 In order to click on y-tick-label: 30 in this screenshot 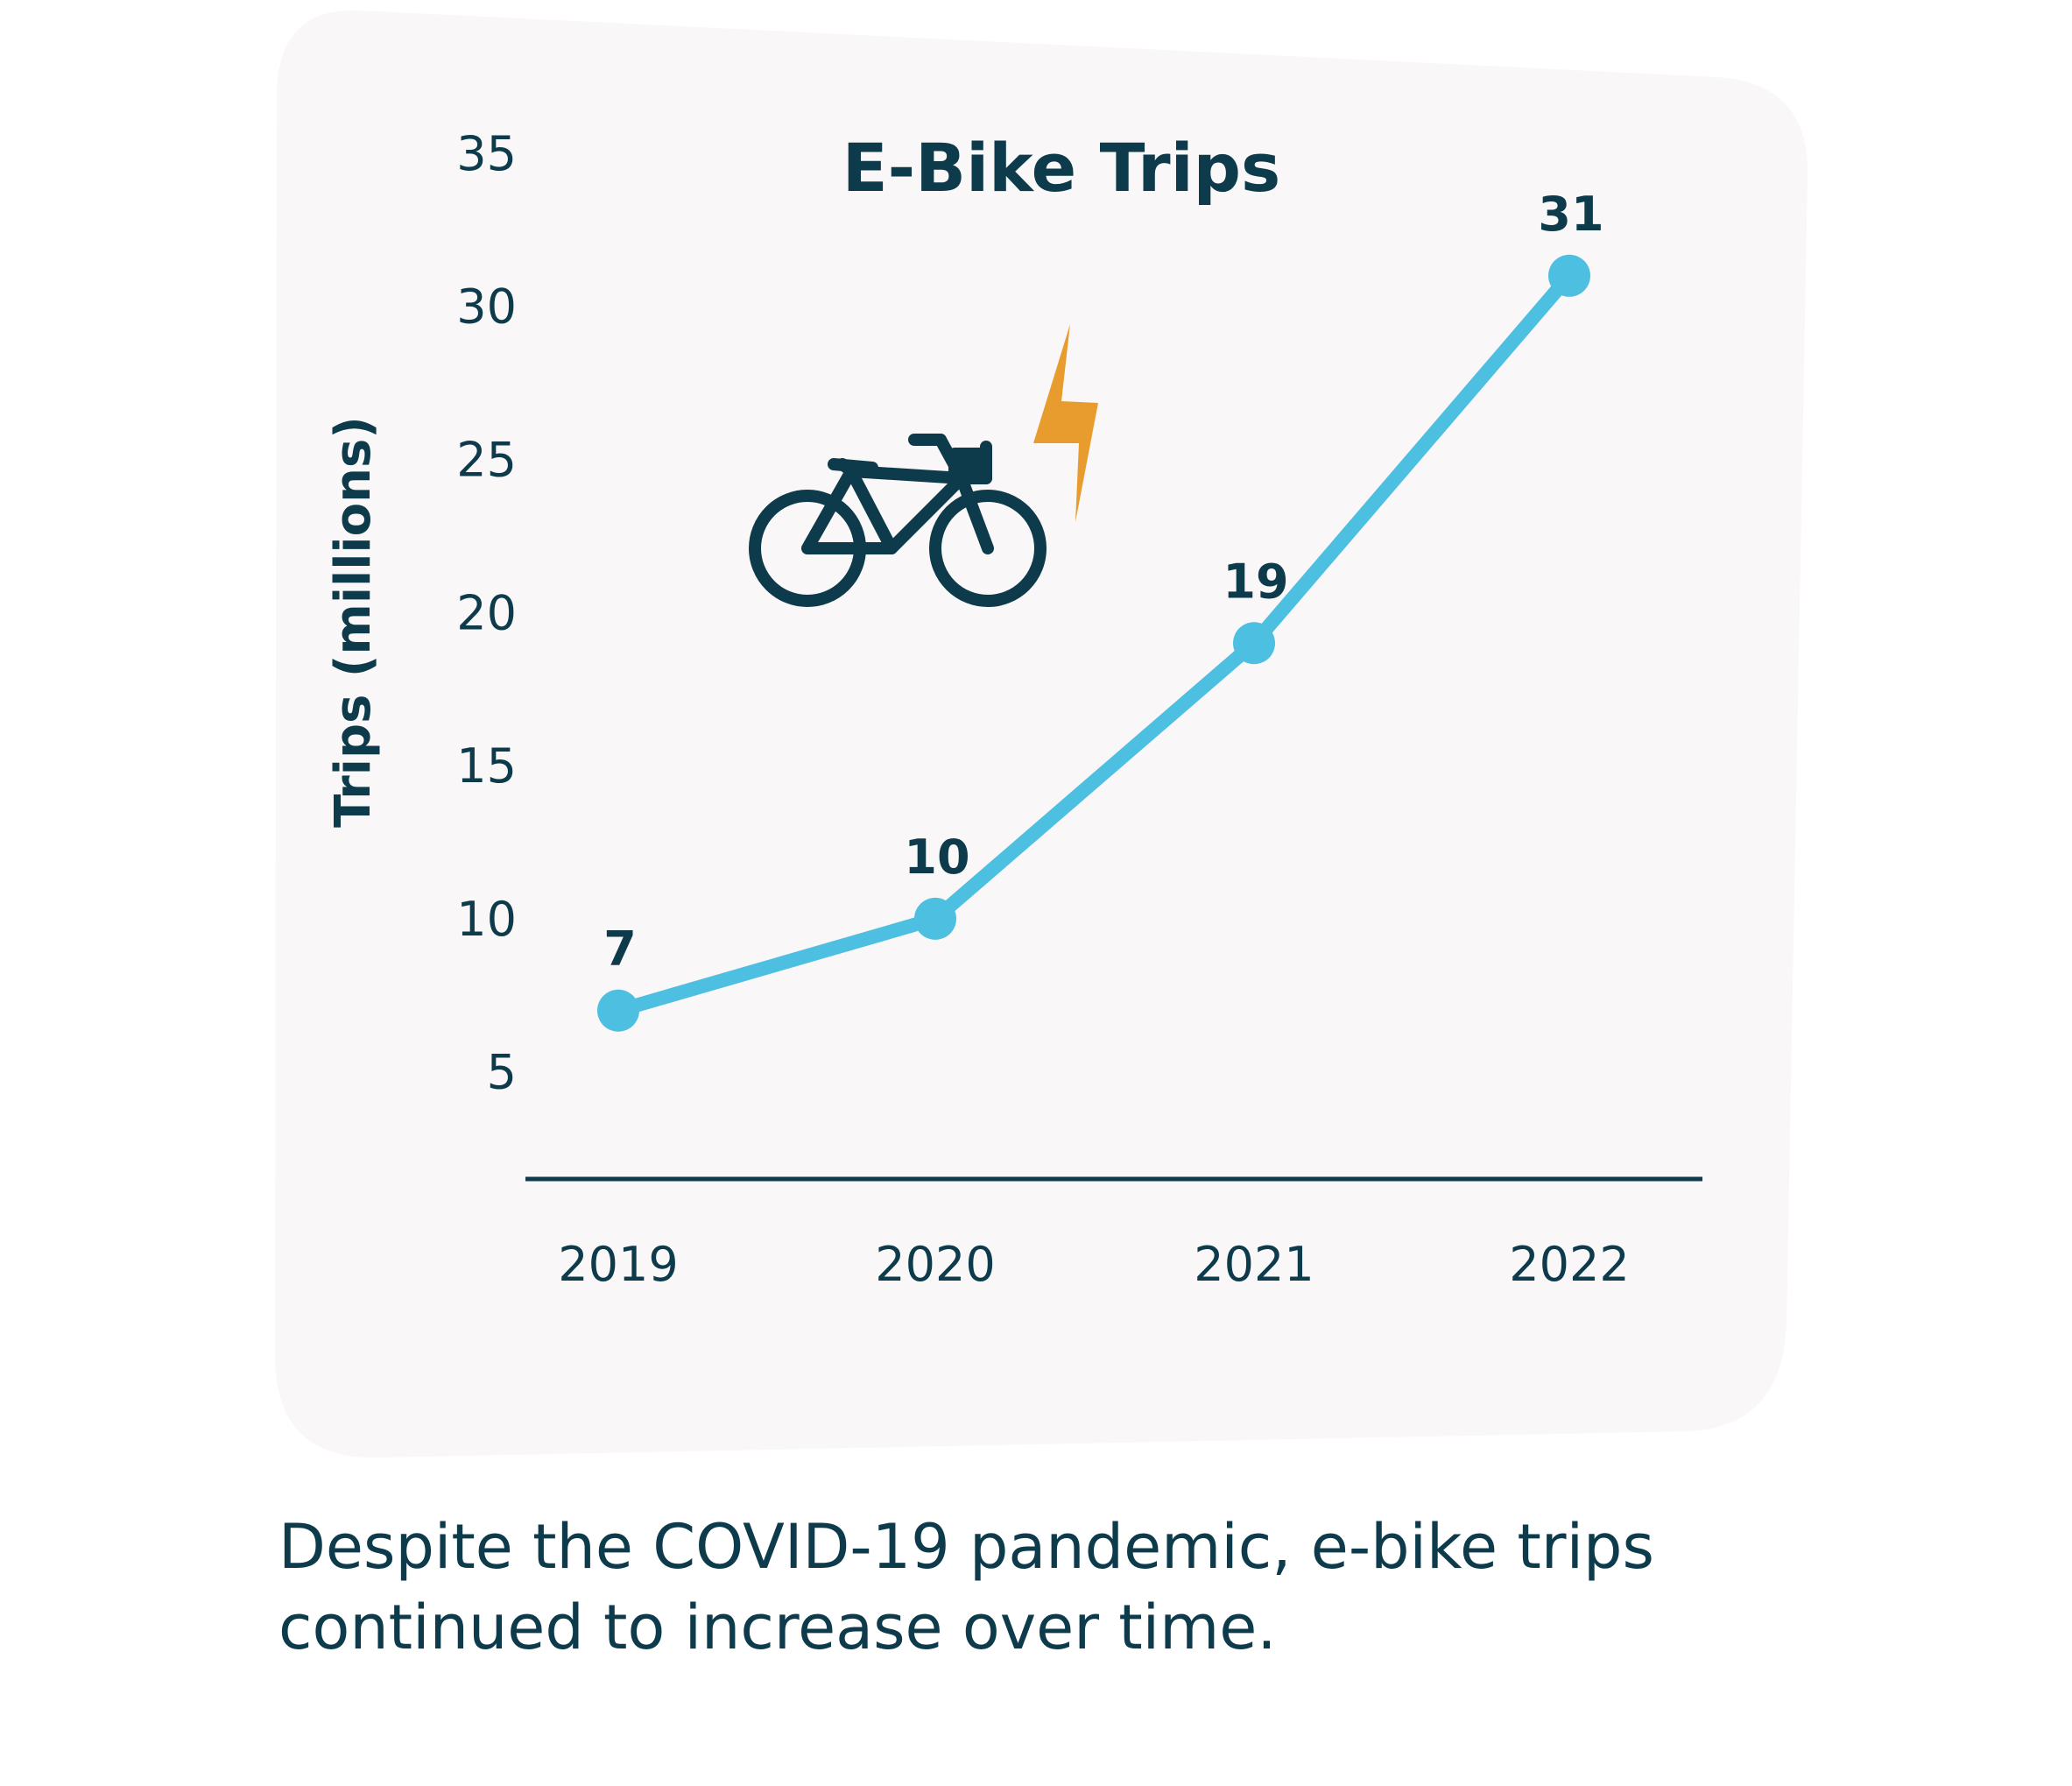, I will do `click(486, 307)`.